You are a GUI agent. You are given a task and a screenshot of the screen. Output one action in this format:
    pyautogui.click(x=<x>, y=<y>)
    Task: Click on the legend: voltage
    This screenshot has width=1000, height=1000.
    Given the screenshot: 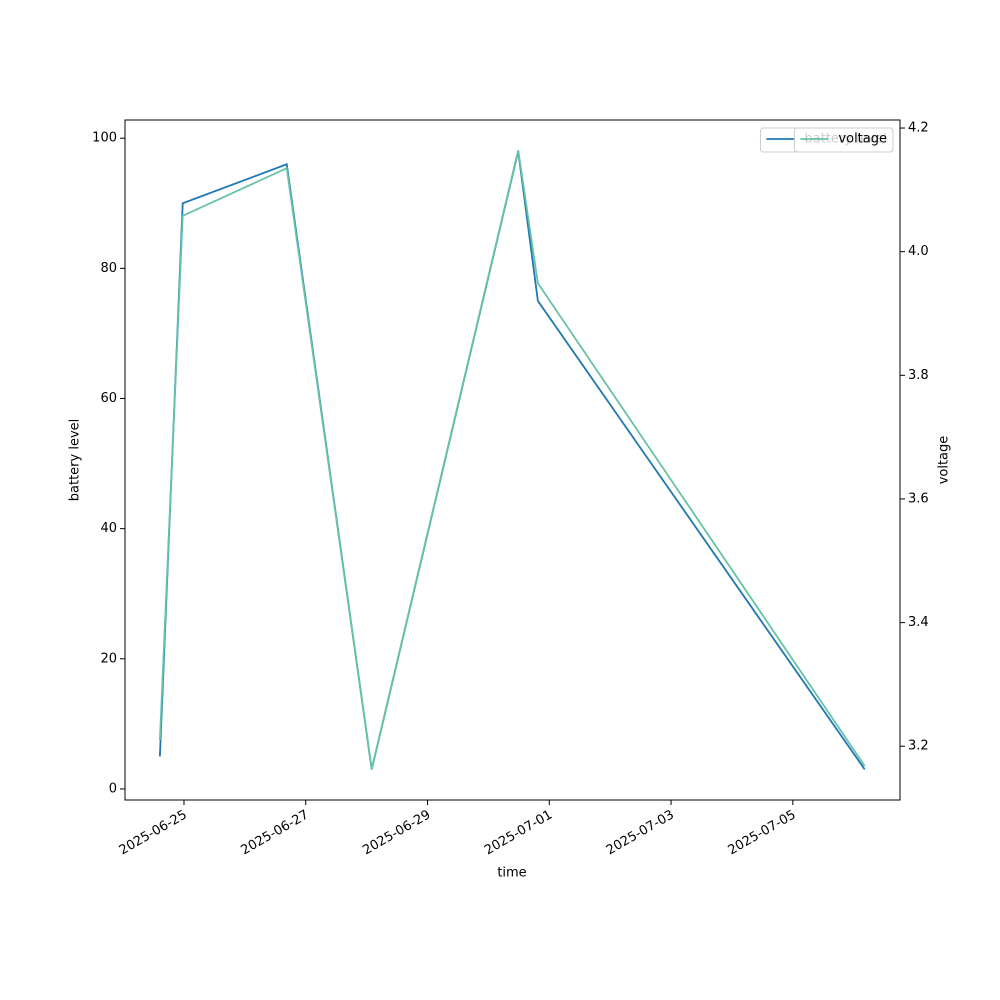 What is the action you would take?
    pyautogui.click(x=843, y=140)
    